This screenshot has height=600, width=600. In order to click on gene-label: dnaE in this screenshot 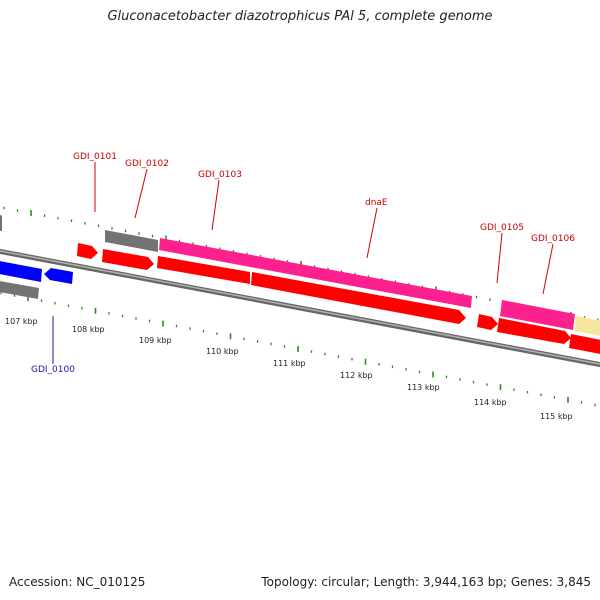, I will do `click(376, 203)`.